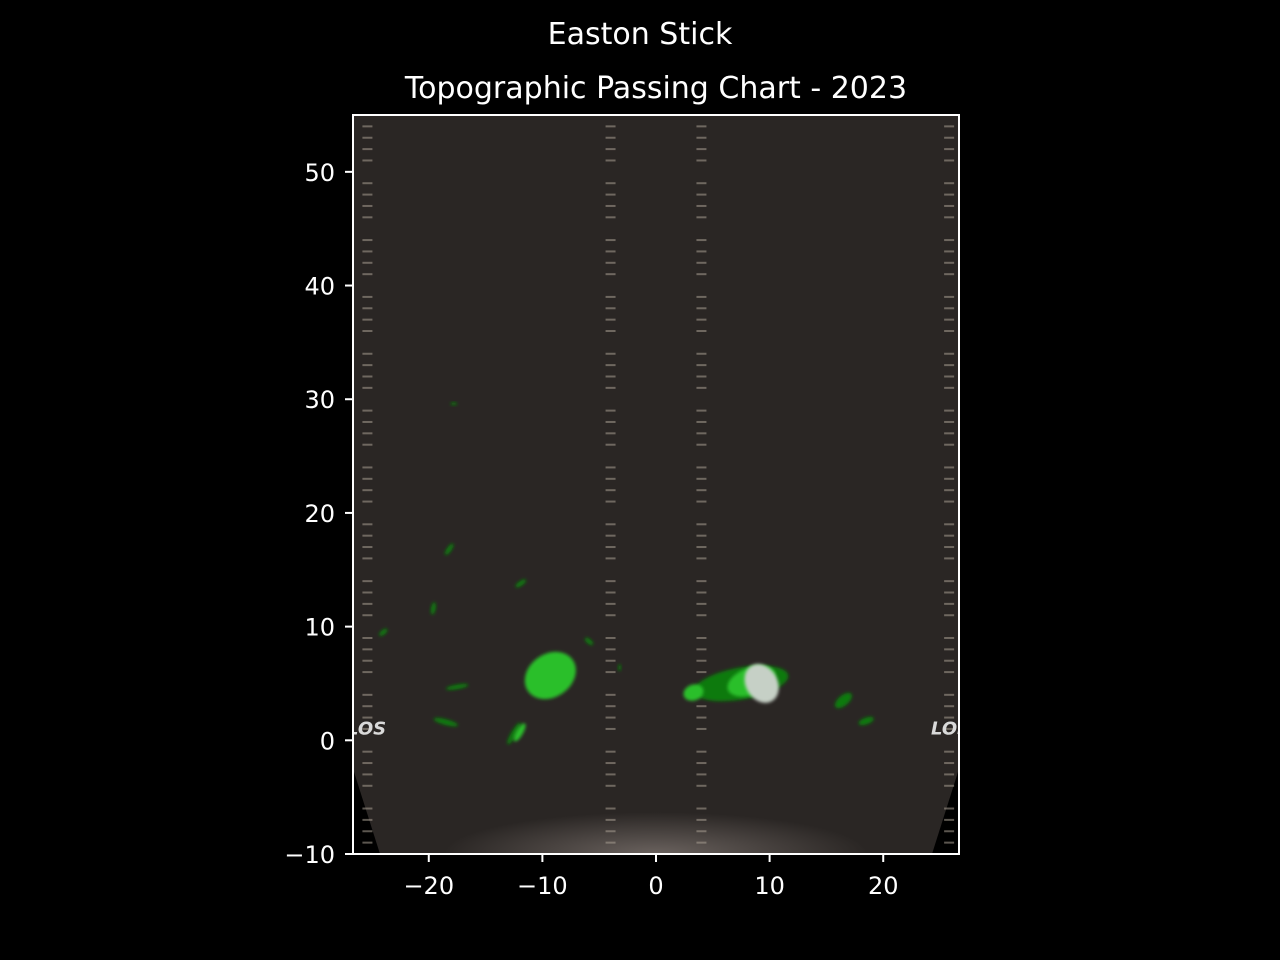  Describe the element at coordinates (319, 287) in the screenshot. I see `y-tick-label: 40` at that location.